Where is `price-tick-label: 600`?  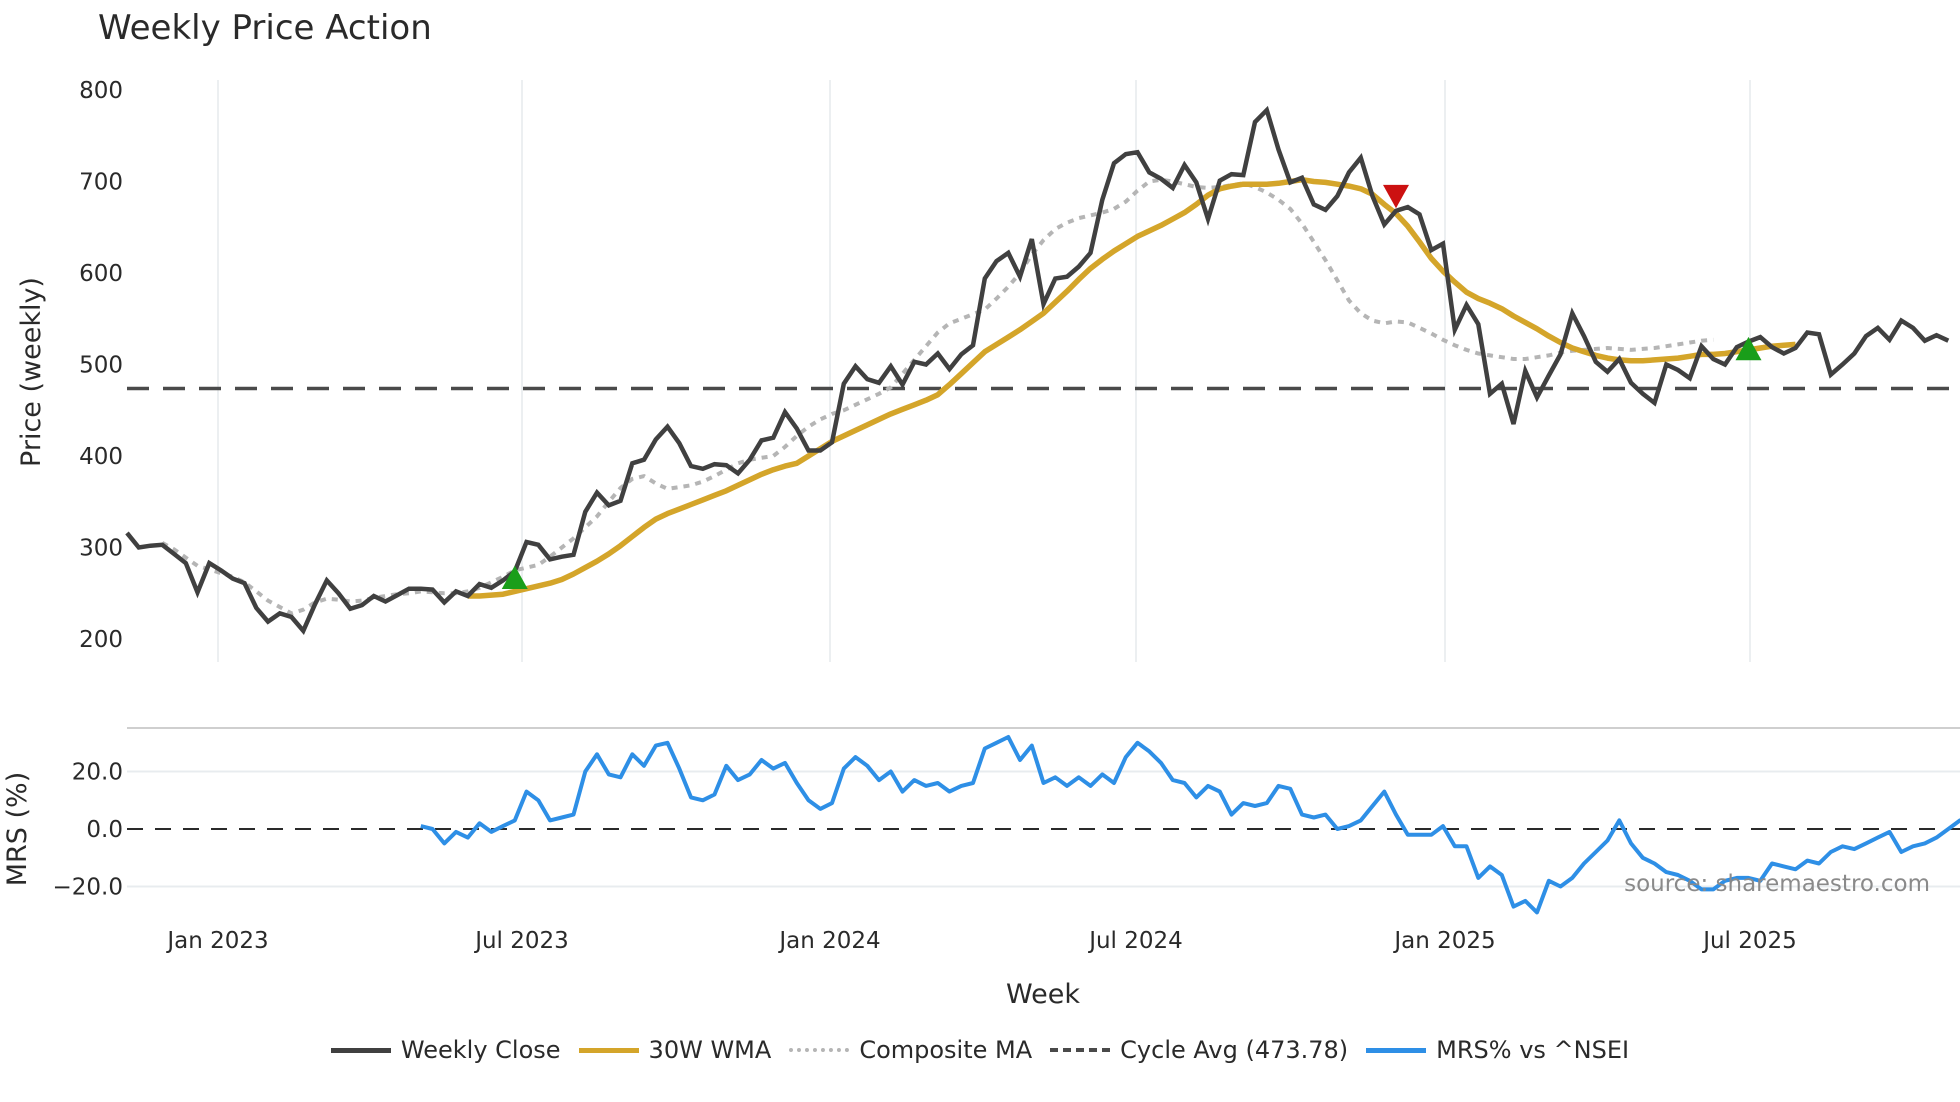 price-tick-label: 600 is located at coordinates (101, 274).